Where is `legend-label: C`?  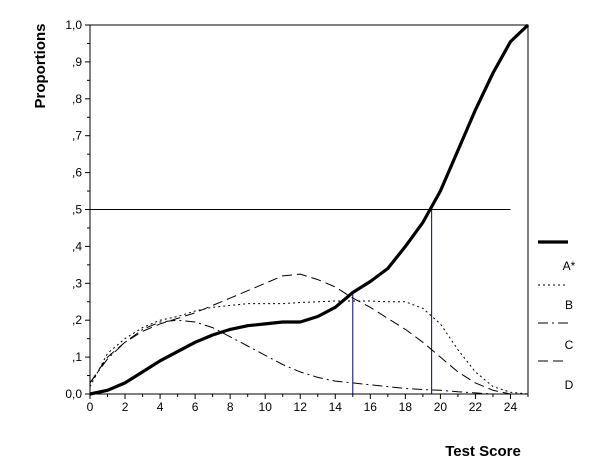 legend-label: C is located at coordinates (569, 345).